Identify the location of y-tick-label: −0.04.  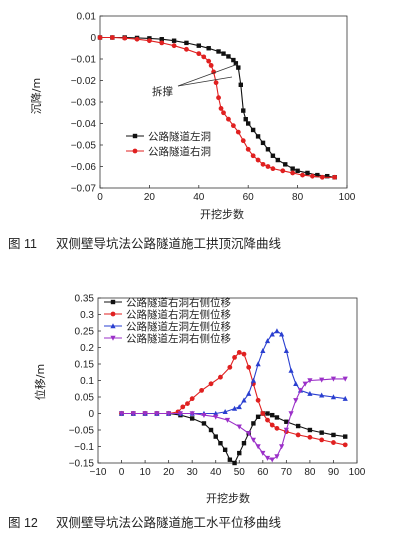
(84, 124).